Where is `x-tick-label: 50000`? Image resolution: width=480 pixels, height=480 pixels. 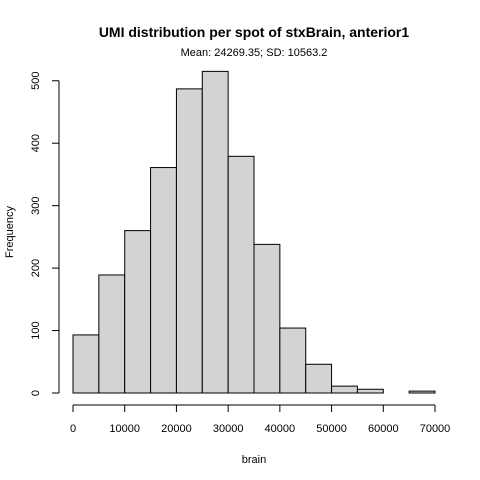
x-tick-label: 50000 is located at coordinates (331, 429).